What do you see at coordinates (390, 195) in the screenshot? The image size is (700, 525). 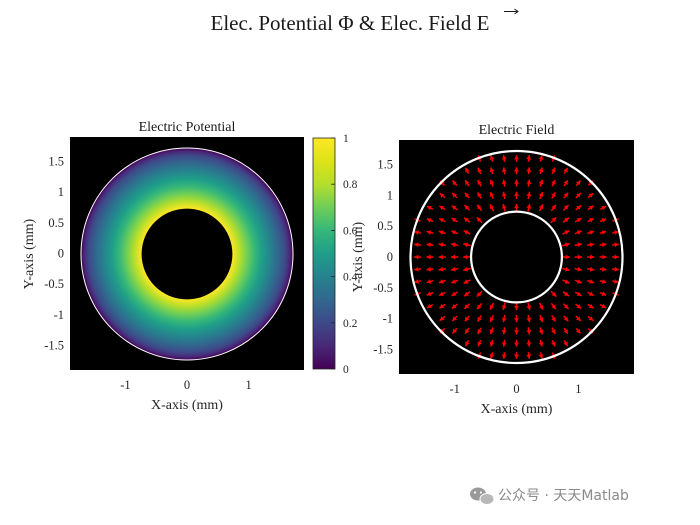 I see `field-y-tick-label: 1` at bounding box center [390, 195].